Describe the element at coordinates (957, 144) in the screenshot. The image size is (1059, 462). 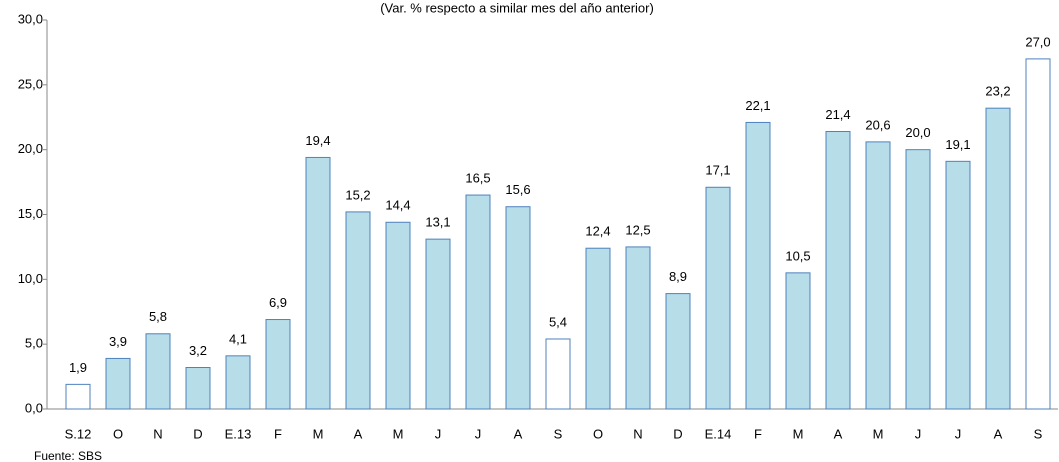
I see `data-label: 19,1` at that location.